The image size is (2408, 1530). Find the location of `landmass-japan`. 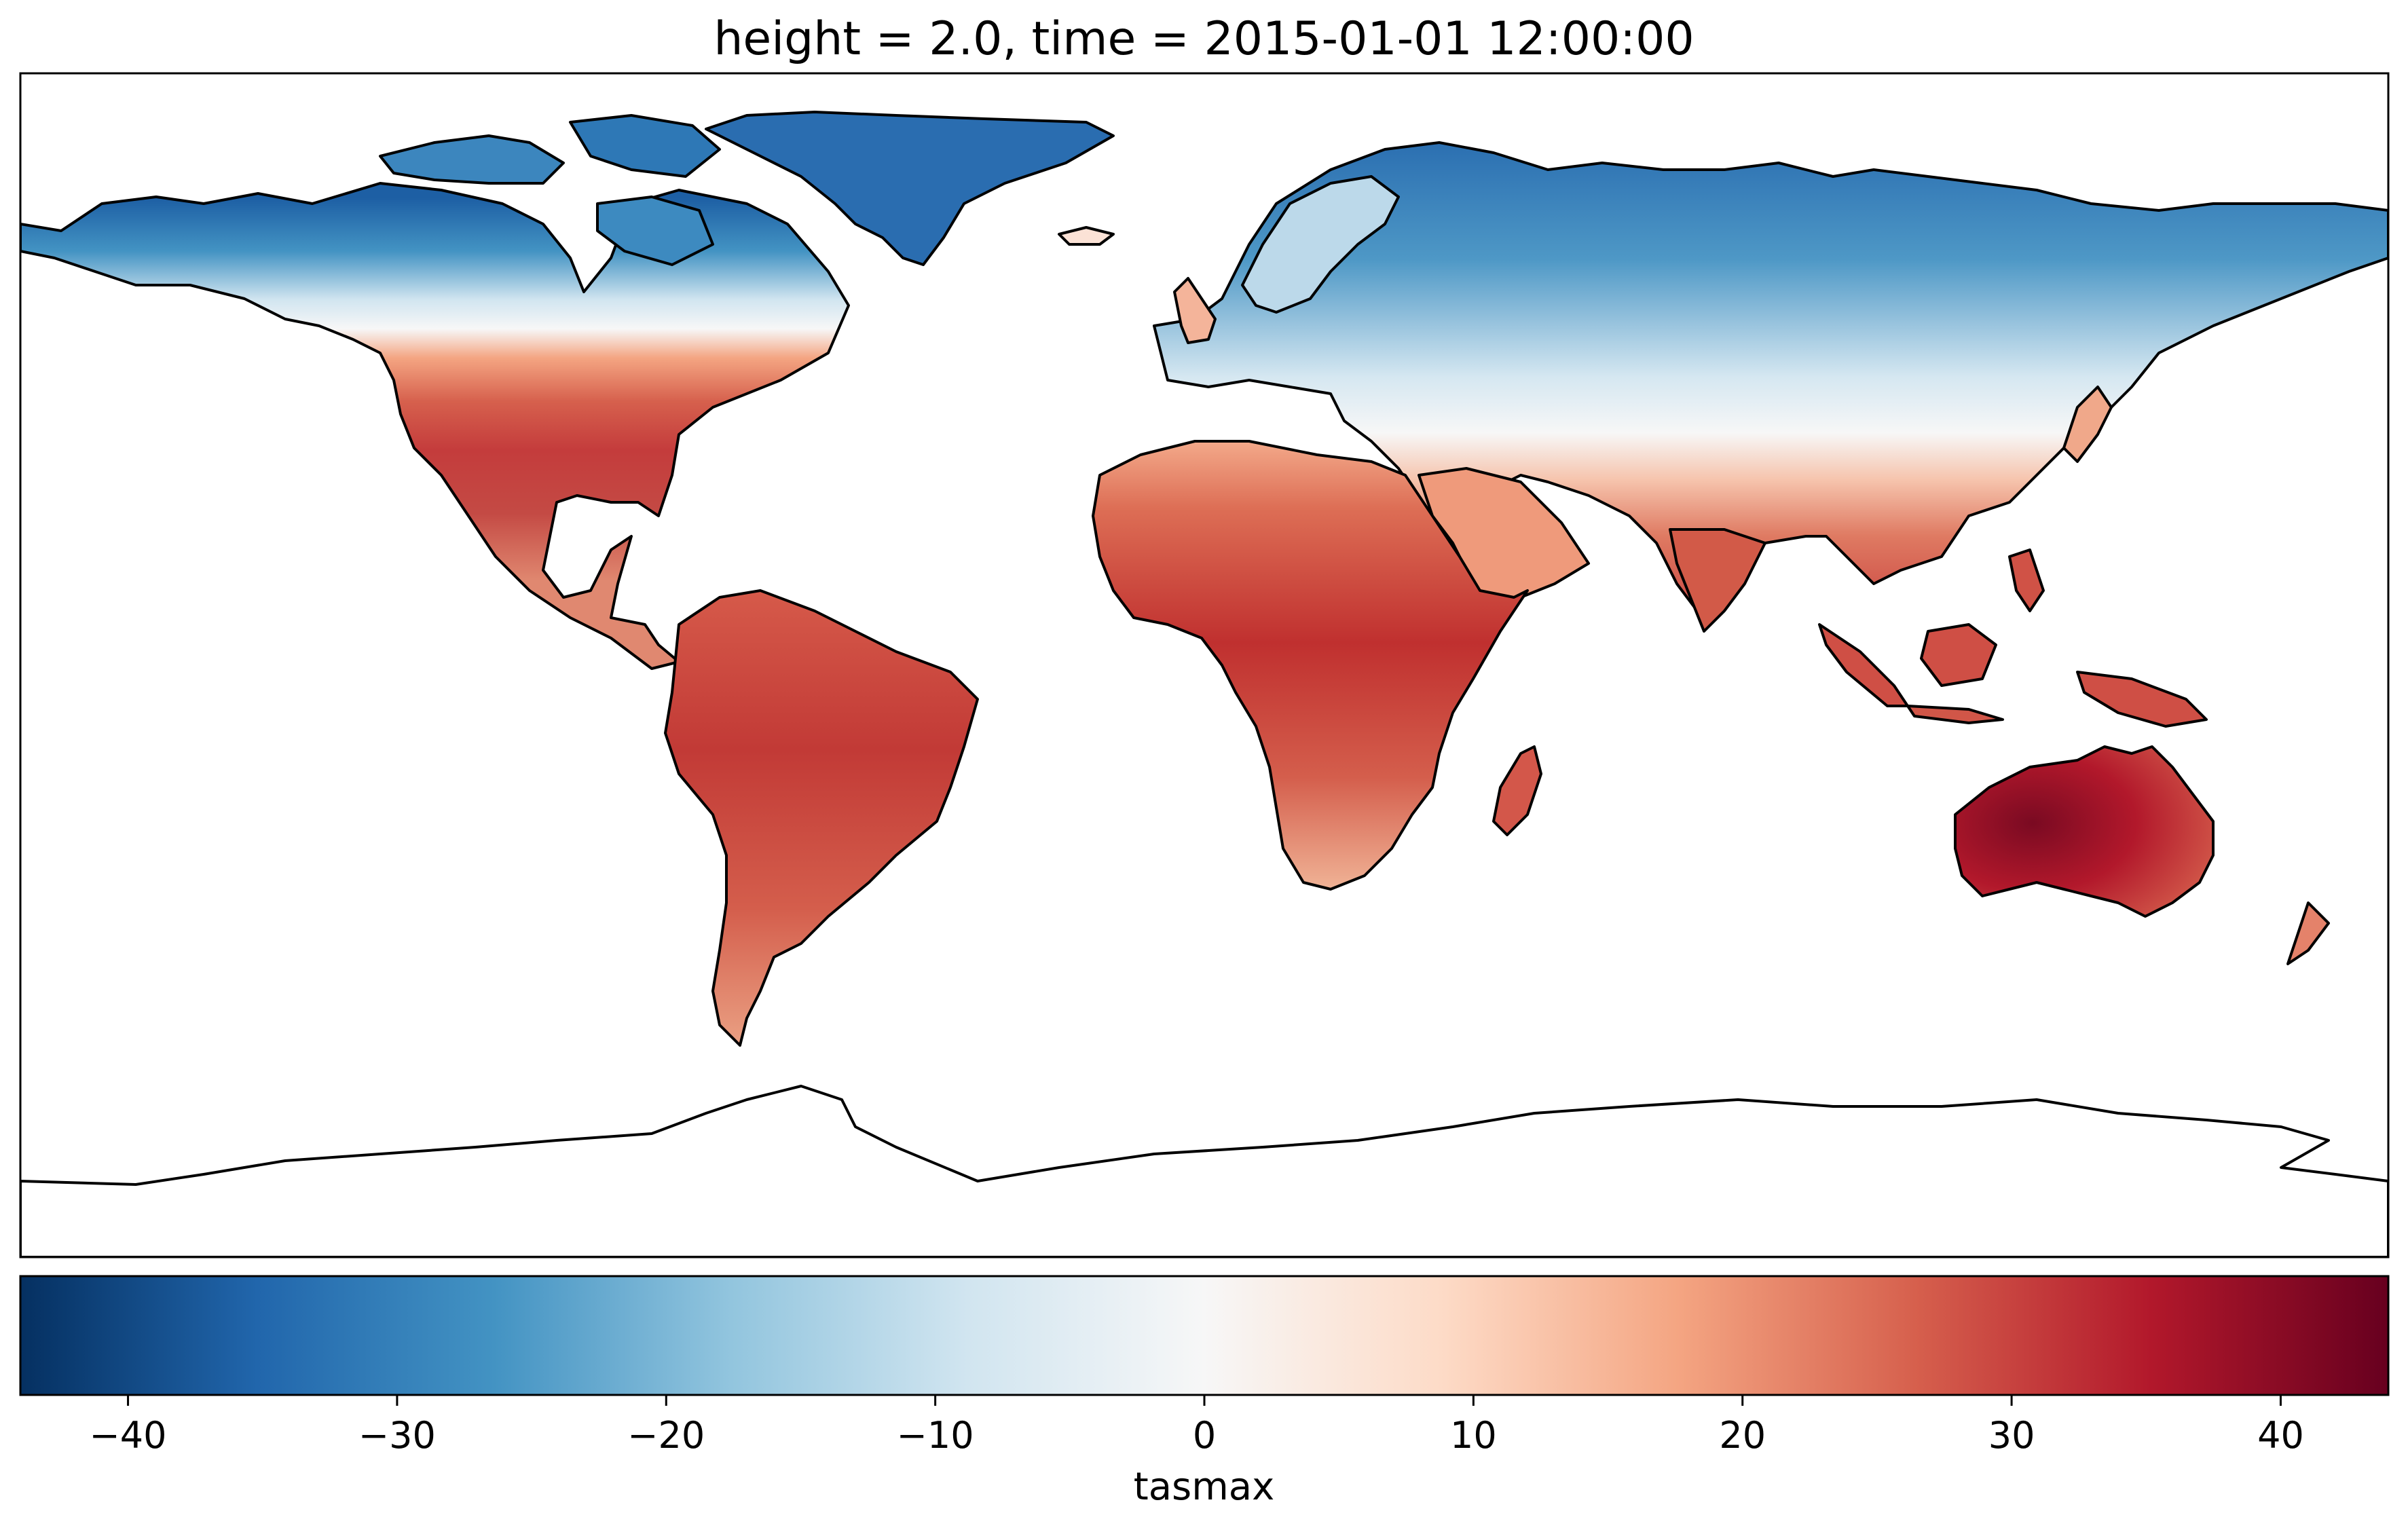

landmass-japan is located at coordinates (2087, 424).